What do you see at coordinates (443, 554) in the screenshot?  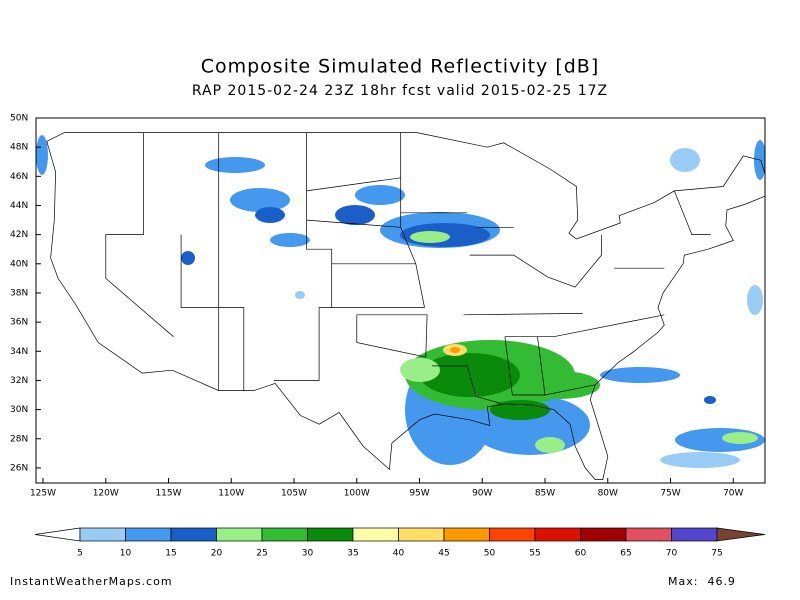 I see `colorbar-label: 45` at bounding box center [443, 554].